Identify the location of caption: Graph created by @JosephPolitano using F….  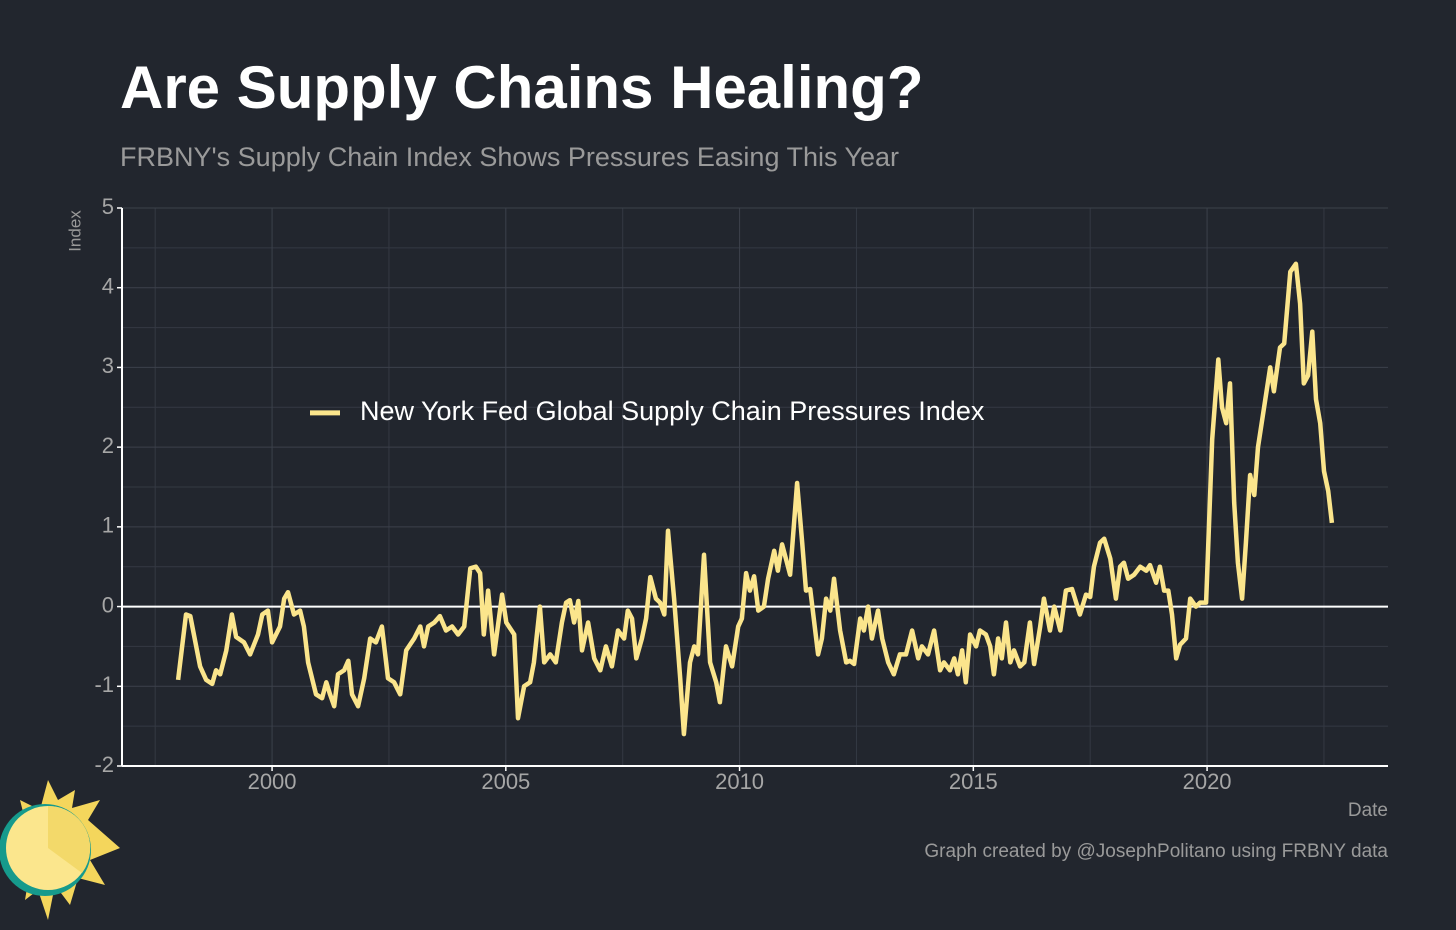
(1156, 851).